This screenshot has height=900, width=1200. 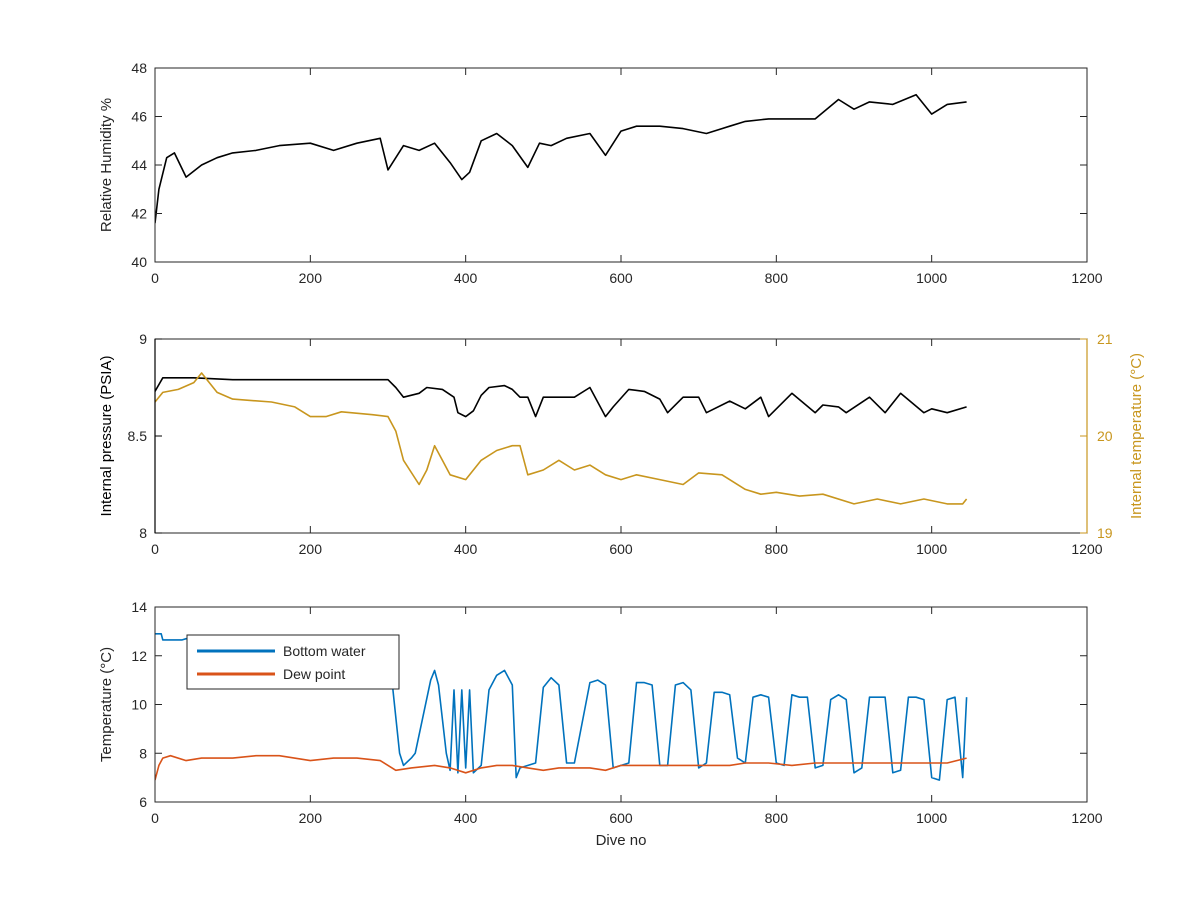 I want to click on y-tick-label: 10, so click(x=139, y=705).